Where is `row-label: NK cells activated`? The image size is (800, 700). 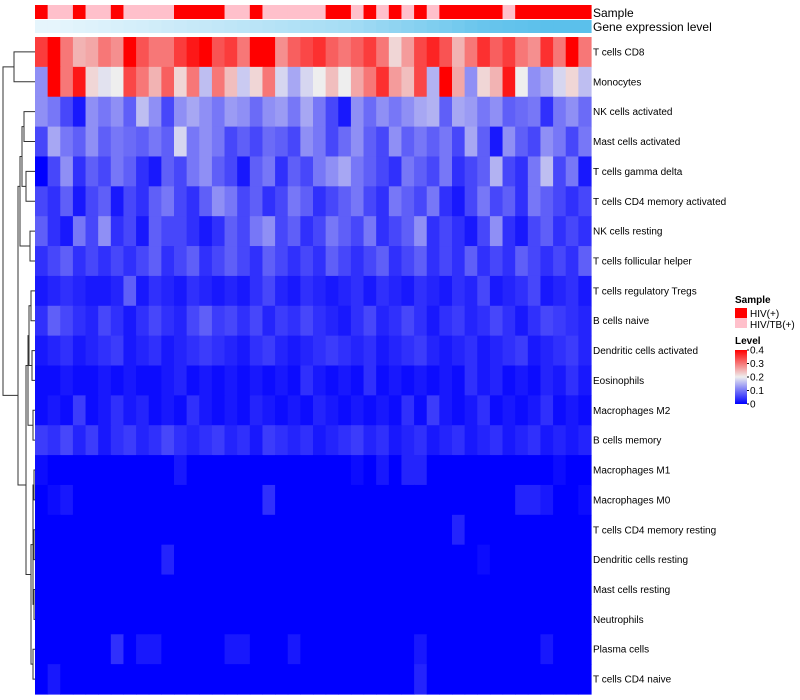 row-label: NK cells activated is located at coordinates (632, 112).